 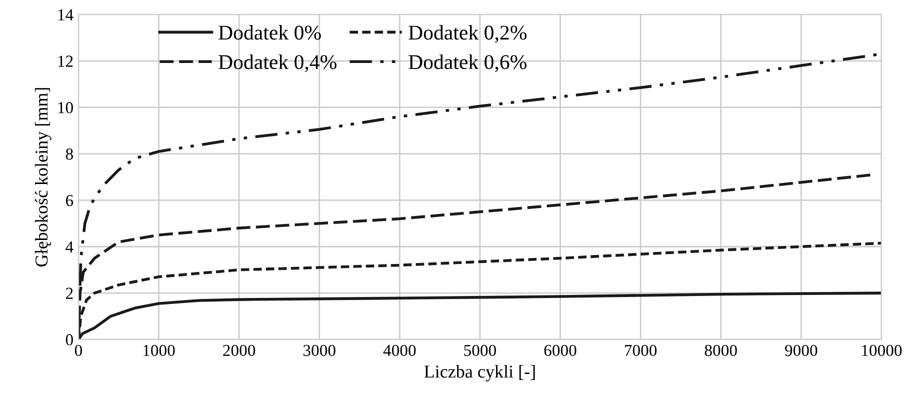 I want to click on y-tick-label: 8, so click(x=69, y=154).